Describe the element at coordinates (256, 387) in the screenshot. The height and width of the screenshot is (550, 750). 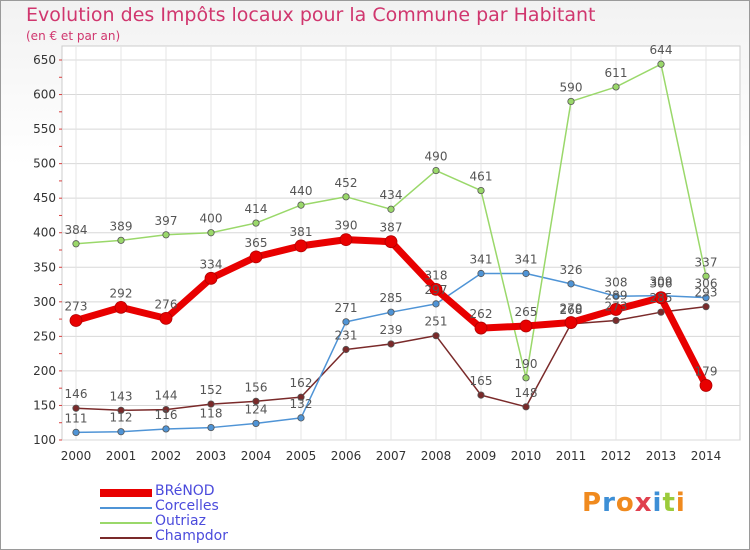
I see `data-label: 156` at that location.